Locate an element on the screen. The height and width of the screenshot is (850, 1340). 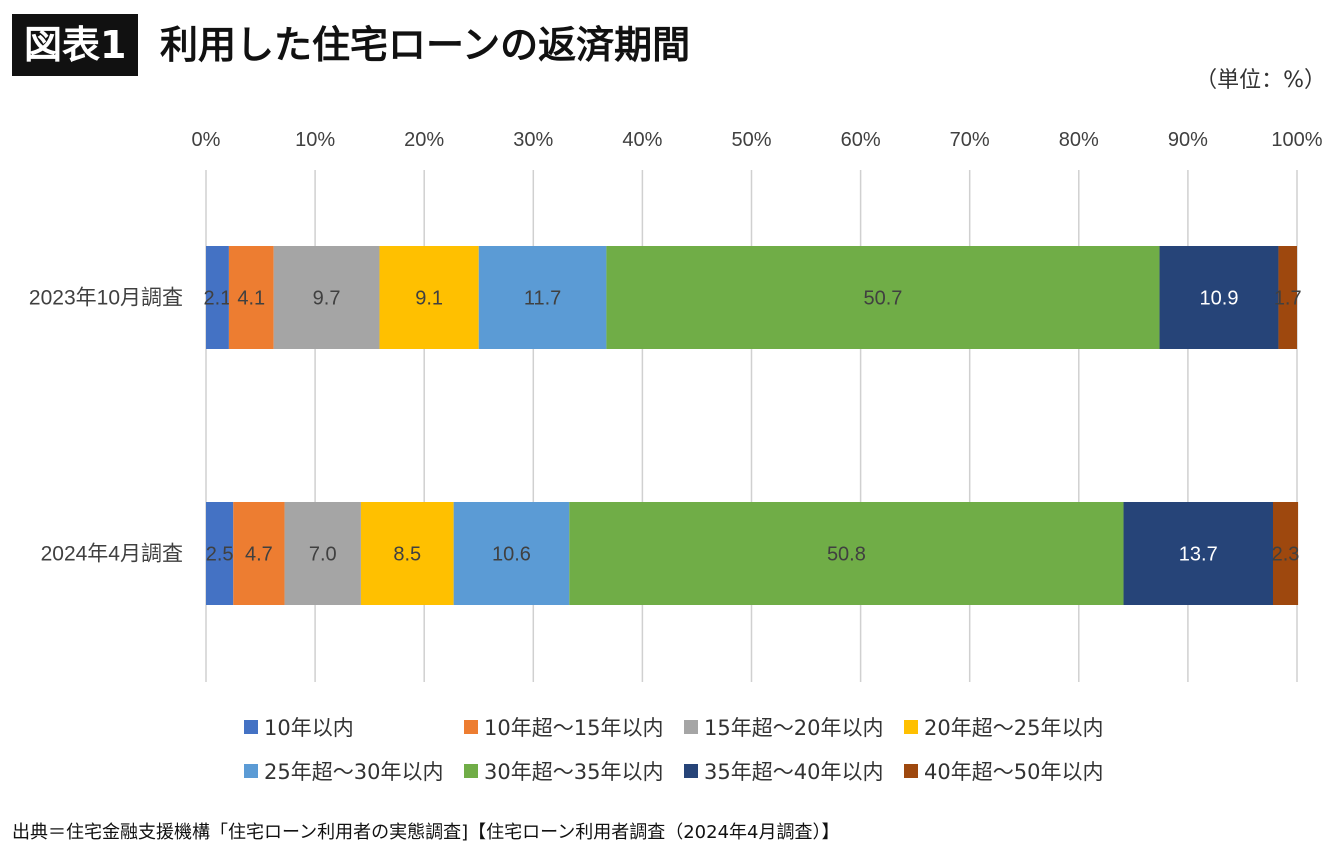
x-tick-label: 80% is located at coordinates (1079, 140).